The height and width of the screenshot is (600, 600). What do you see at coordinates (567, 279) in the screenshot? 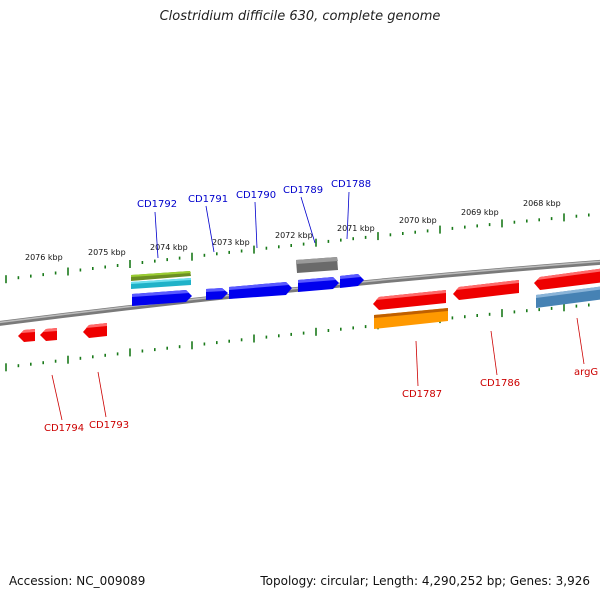
I see `reverse-gene-argG` at bounding box center [567, 279].